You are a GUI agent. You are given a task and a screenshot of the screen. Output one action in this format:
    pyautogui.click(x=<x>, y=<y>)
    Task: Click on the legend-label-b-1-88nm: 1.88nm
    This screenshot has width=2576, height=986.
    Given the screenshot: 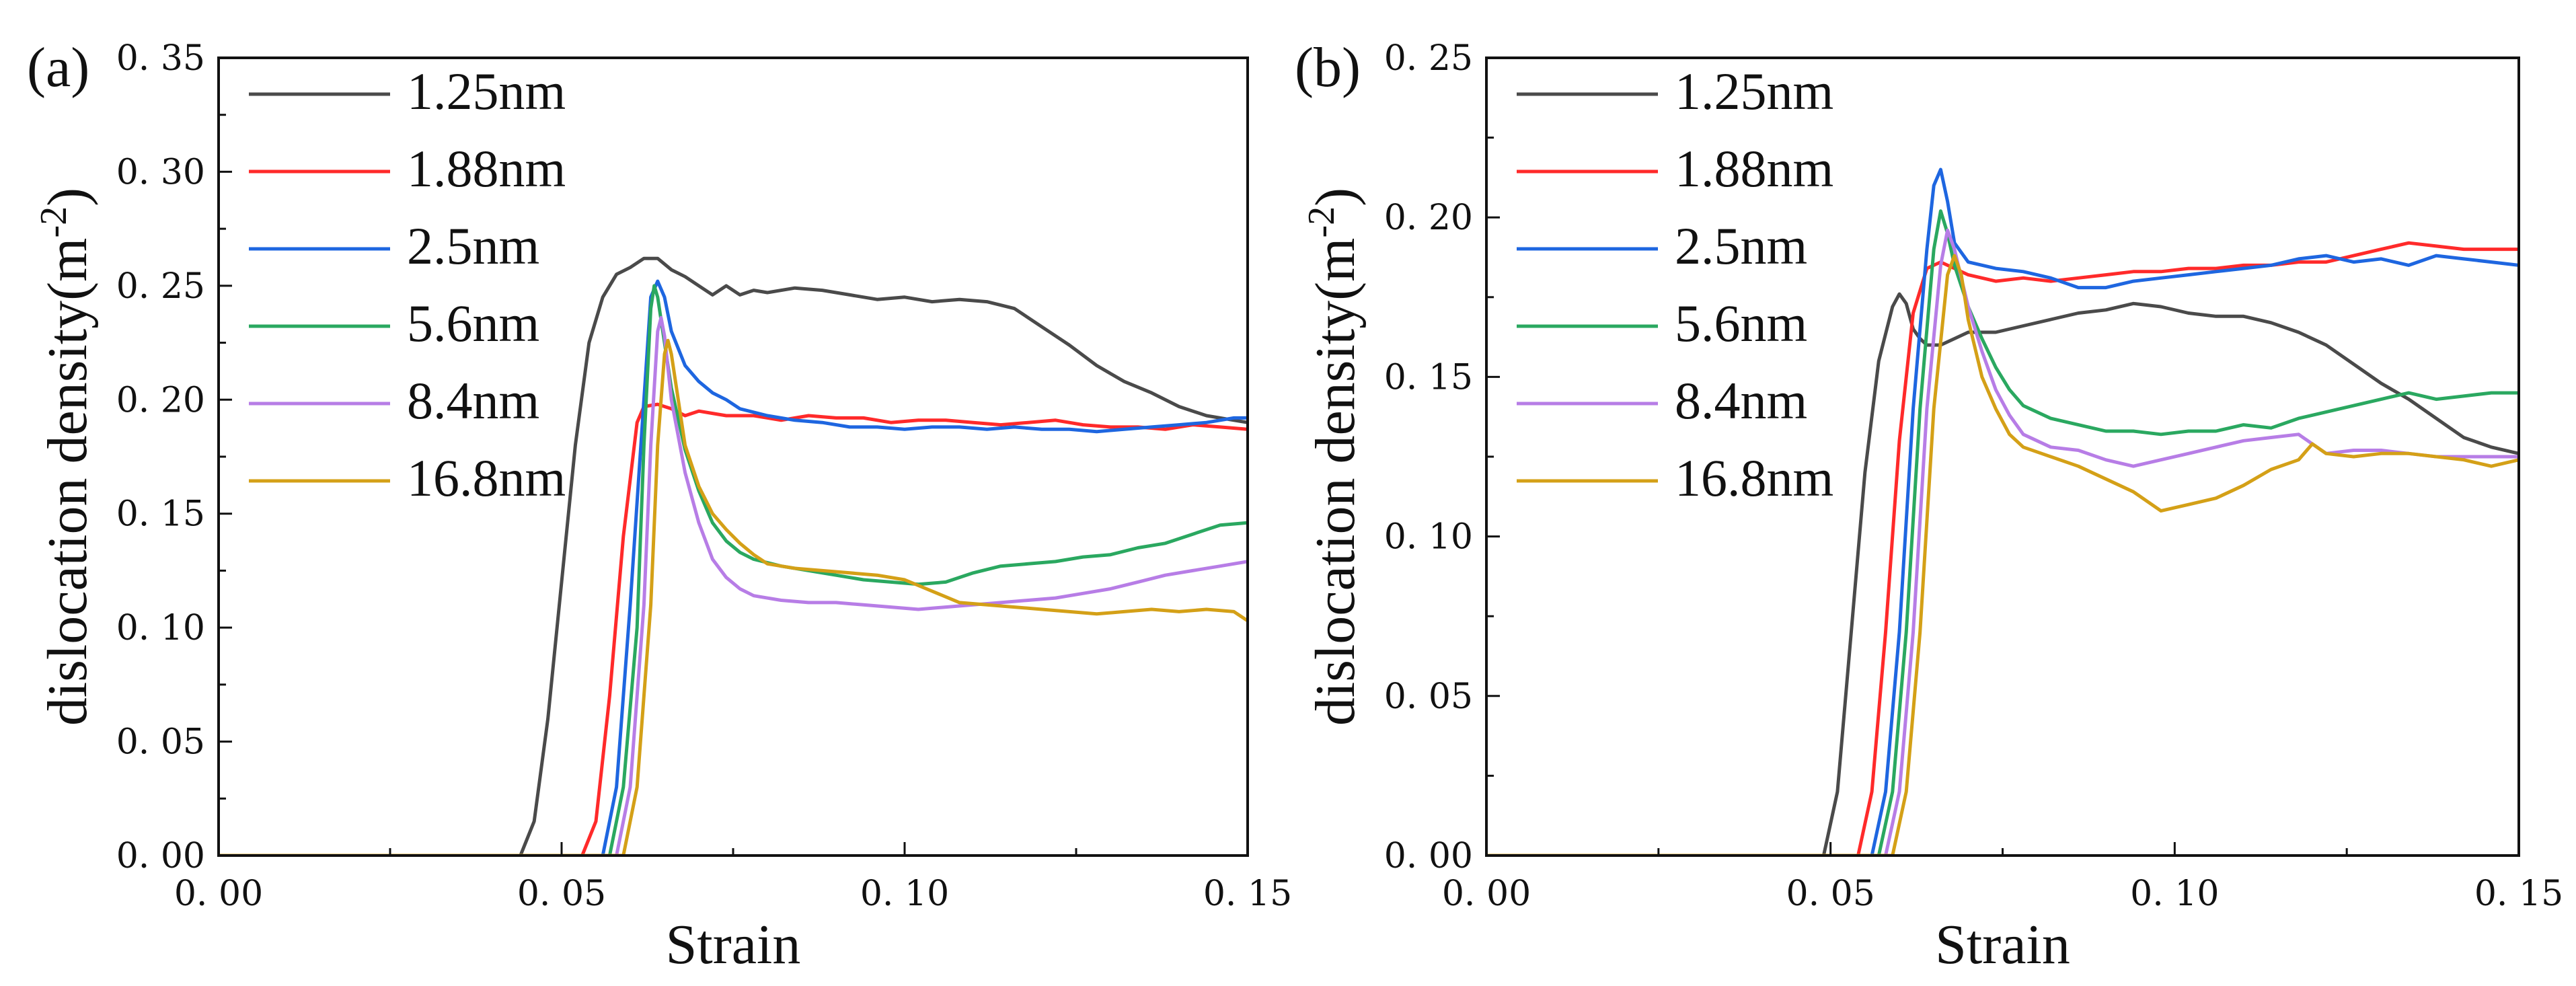 What is the action you would take?
    pyautogui.click(x=1754, y=168)
    